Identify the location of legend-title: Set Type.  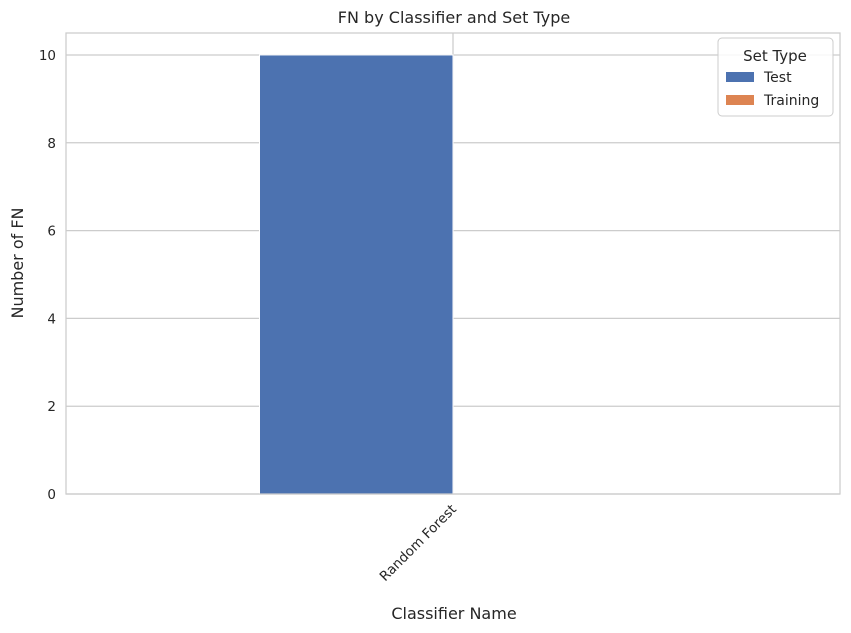
(775, 56).